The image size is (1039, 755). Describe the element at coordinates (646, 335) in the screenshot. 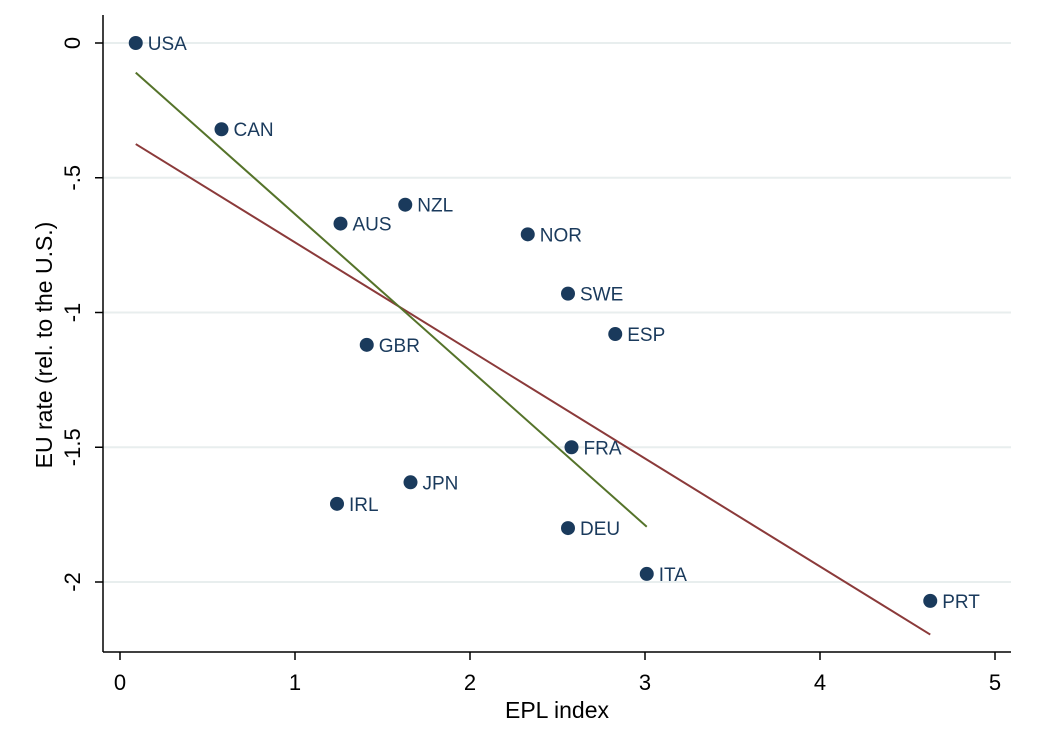

I see `data-point-label: ESP` at that location.